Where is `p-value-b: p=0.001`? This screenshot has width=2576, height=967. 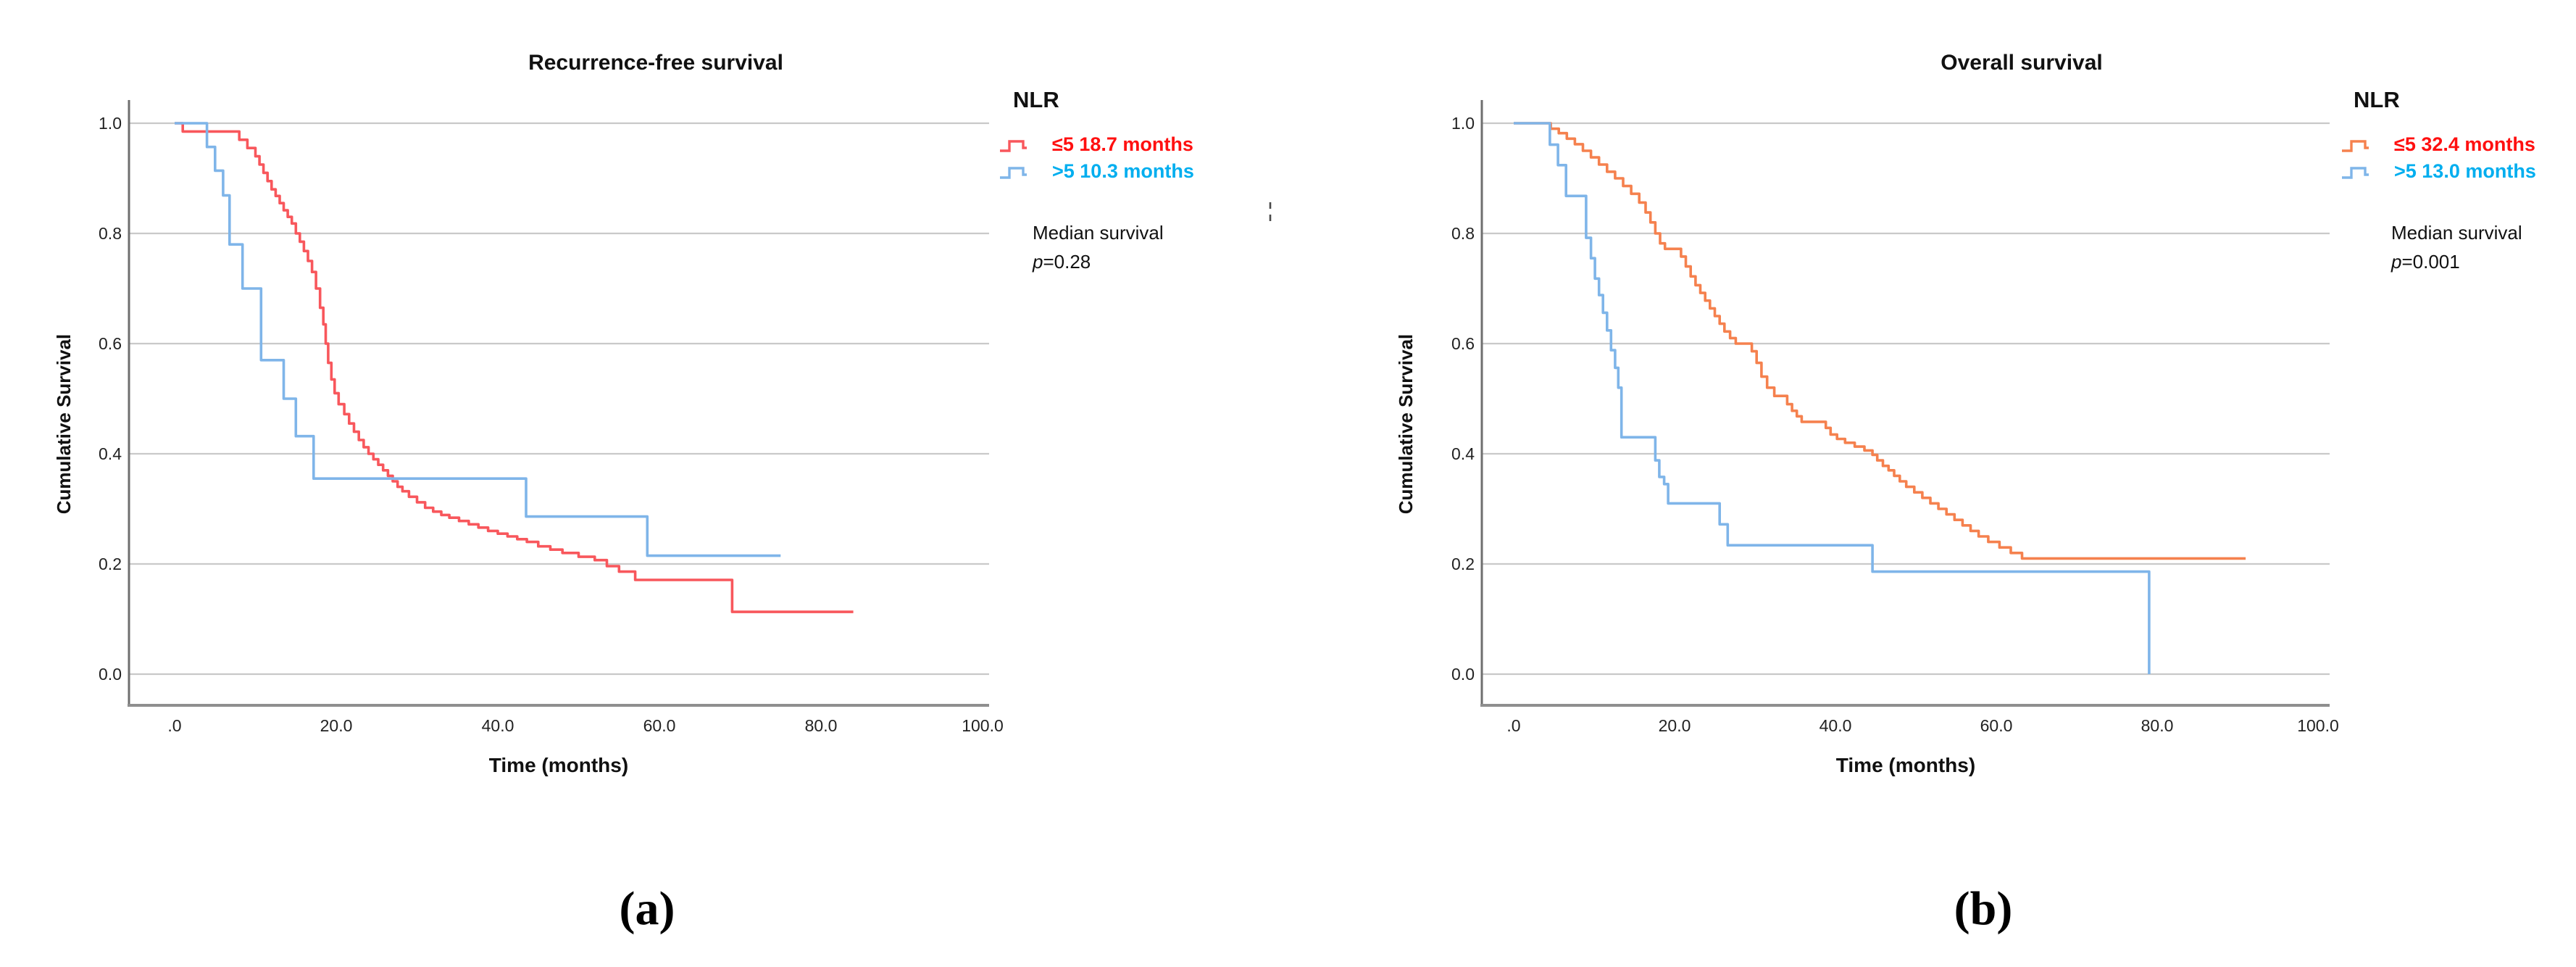 p-value-b: p=0.001 is located at coordinates (2425, 261).